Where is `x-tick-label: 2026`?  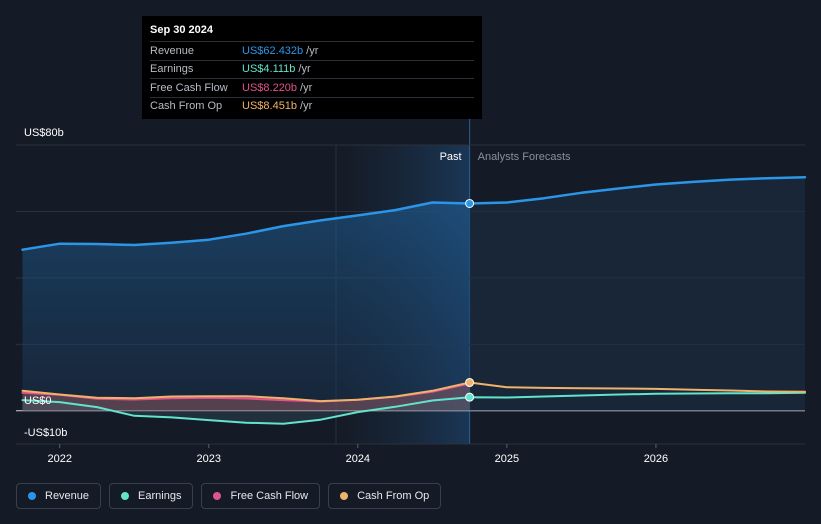 x-tick-label: 2026 is located at coordinates (656, 459).